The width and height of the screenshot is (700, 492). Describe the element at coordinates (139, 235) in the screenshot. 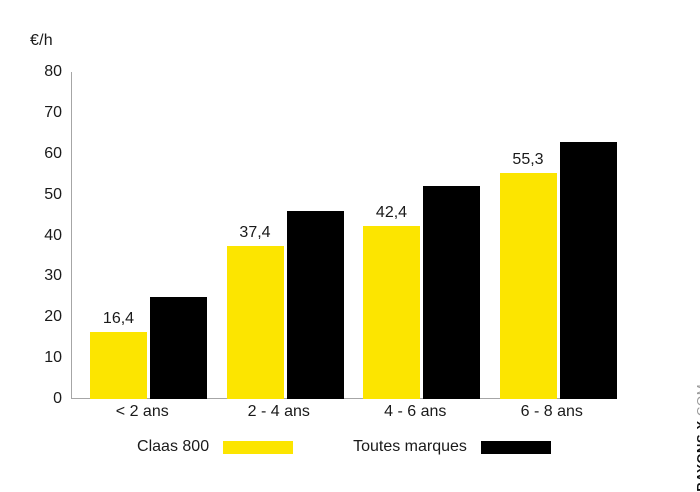

I see `bar-group: 16,4` at that location.